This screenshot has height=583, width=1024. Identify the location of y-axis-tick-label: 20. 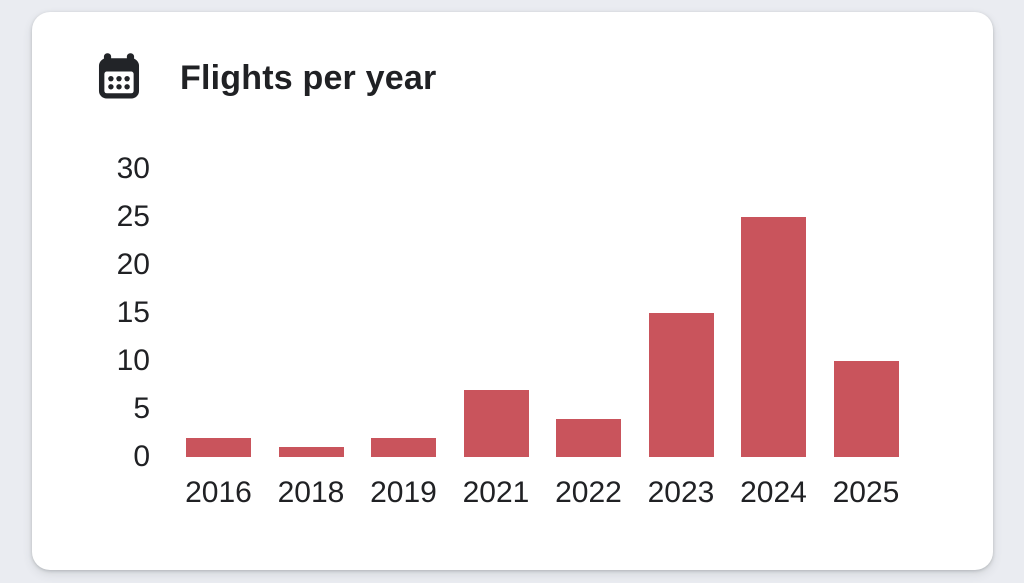
(133, 264).